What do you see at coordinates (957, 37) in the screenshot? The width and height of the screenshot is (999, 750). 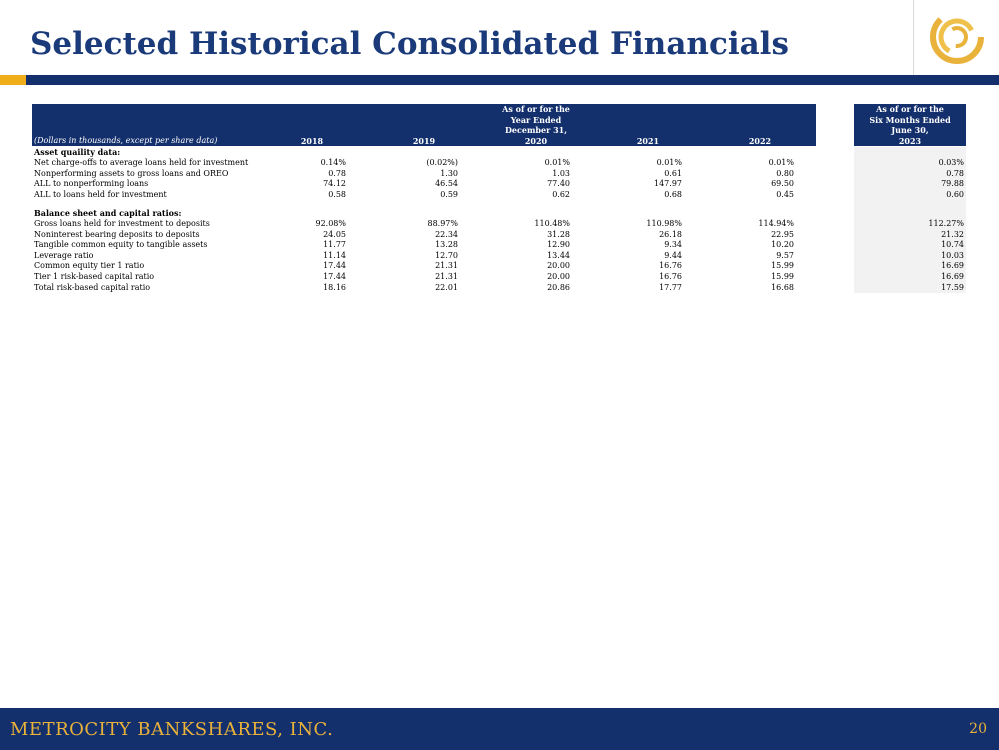 I see `swirl-logo-icon` at bounding box center [957, 37].